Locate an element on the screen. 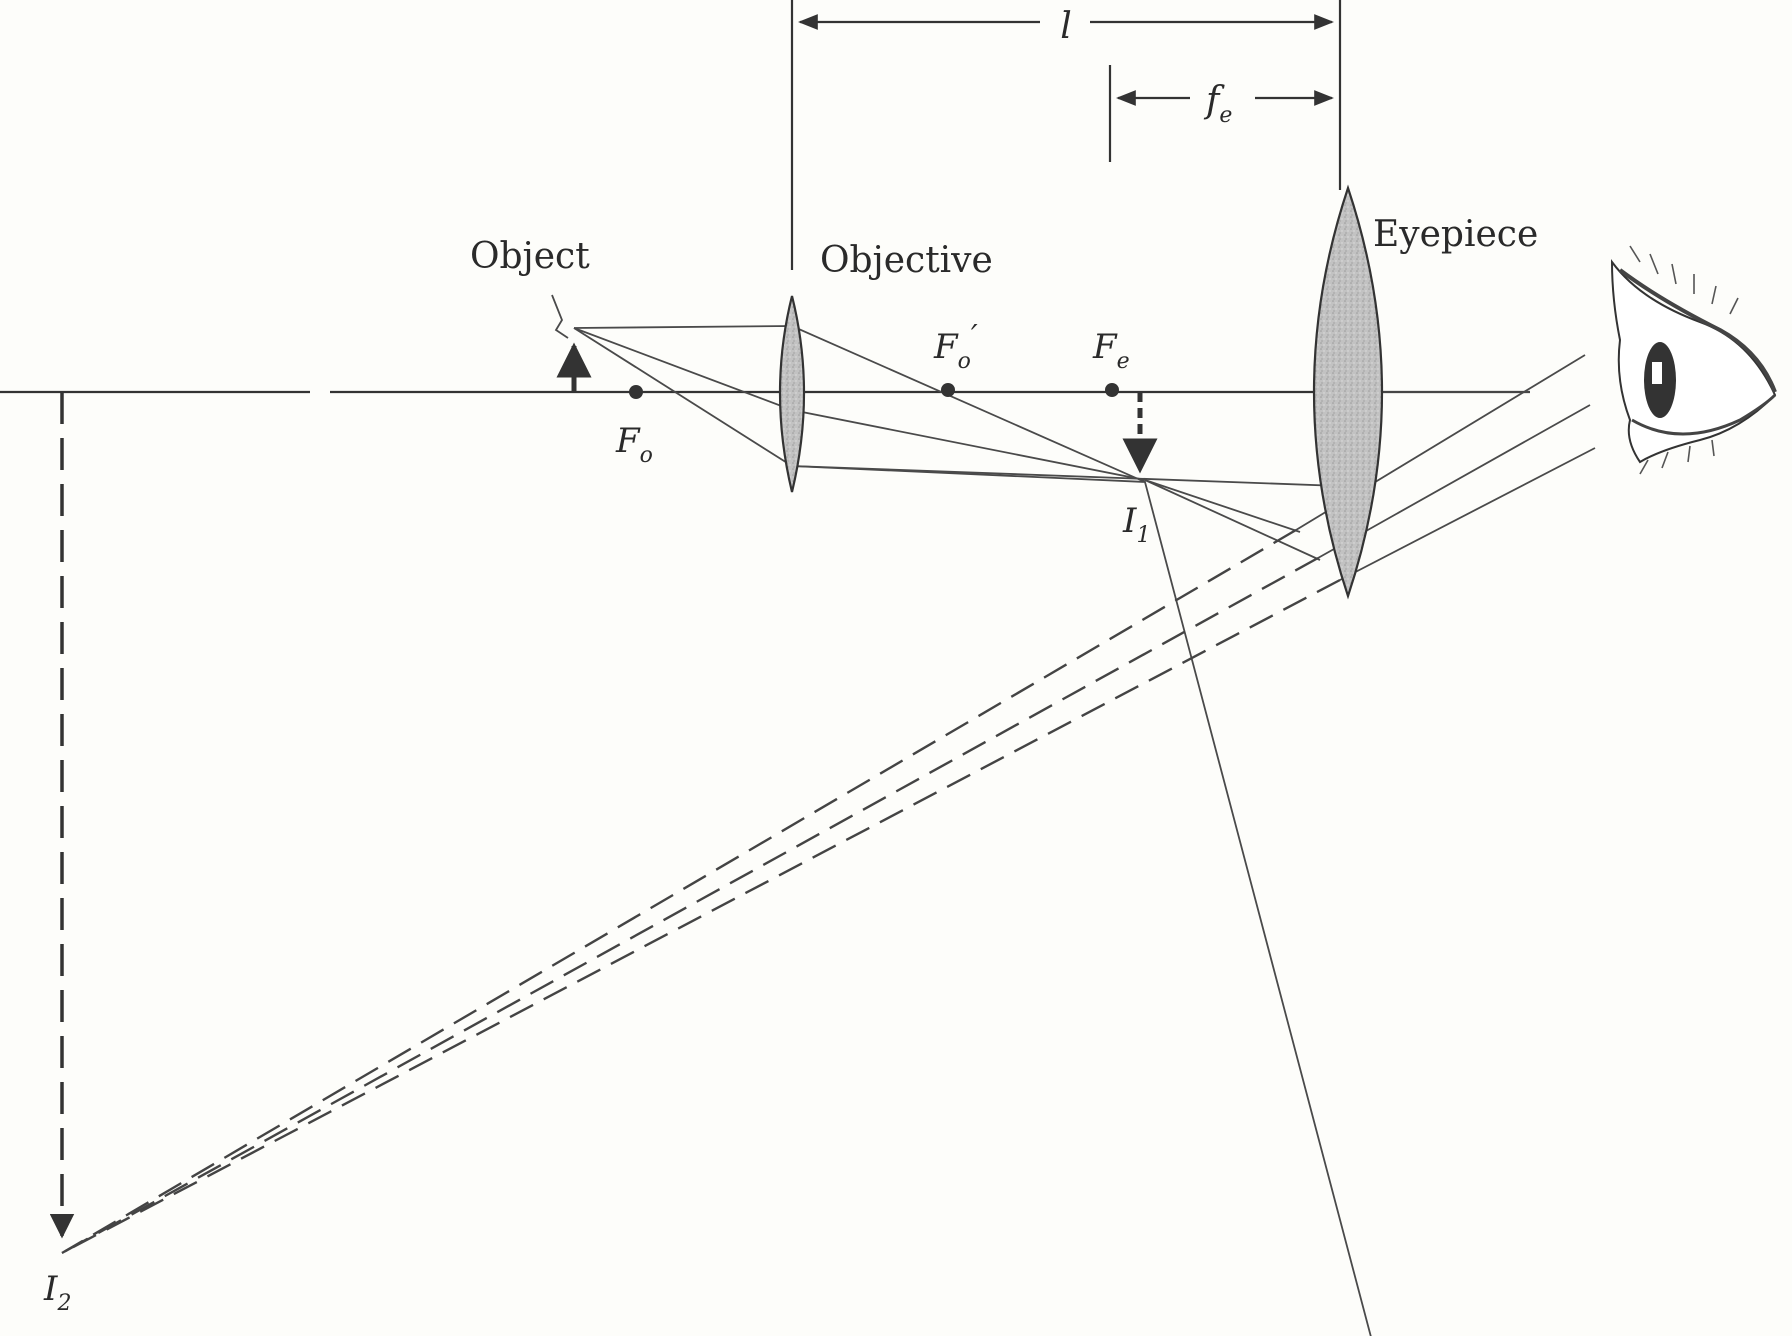  label-fo-prime: Fo′ is located at coordinates (955, 346).